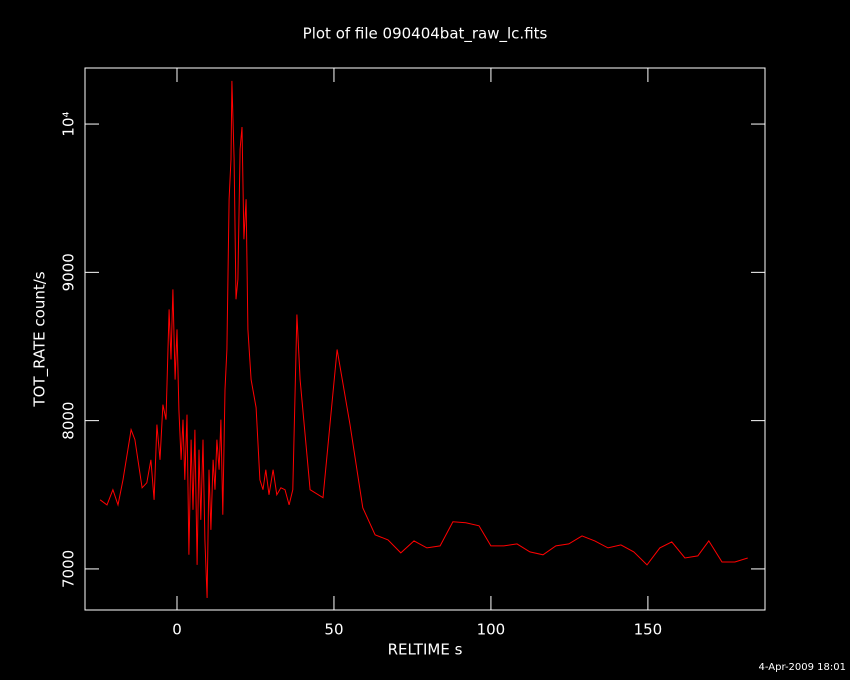 The image size is (850, 680). What do you see at coordinates (40, 339) in the screenshot?
I see `y-axis-label: TOT_RATE count/s` at bounding box center [40, 339].